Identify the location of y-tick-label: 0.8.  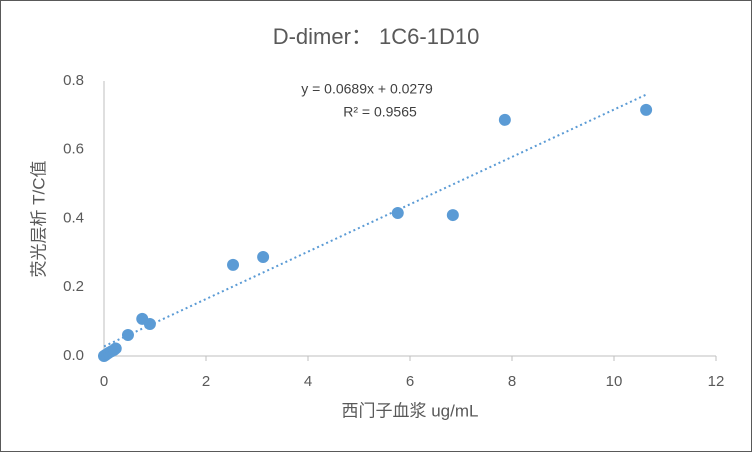
(73, 80).